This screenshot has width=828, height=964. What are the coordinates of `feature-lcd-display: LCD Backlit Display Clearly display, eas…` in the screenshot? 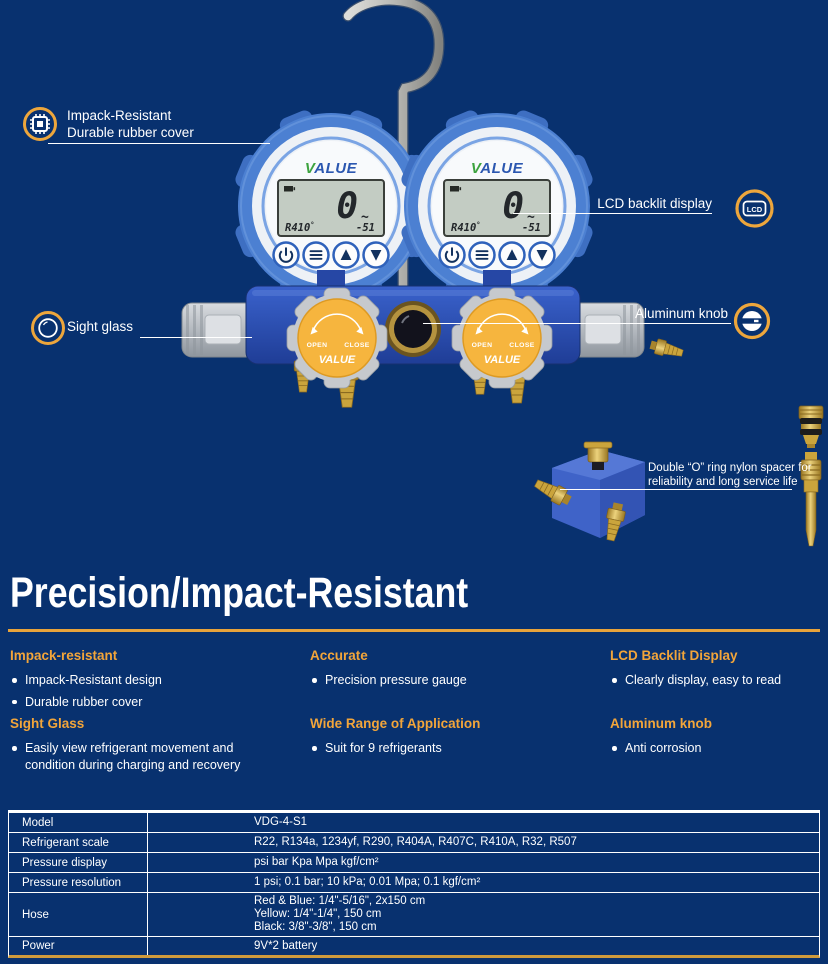 It's located at (719, 671).